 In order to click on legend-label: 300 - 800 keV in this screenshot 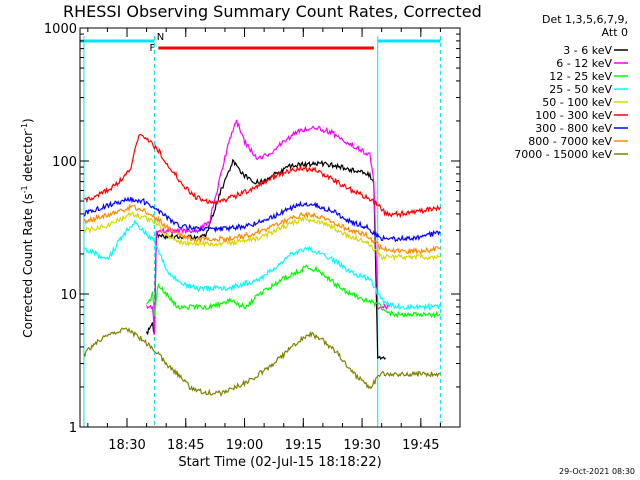, I will do `click(573, 128)`.